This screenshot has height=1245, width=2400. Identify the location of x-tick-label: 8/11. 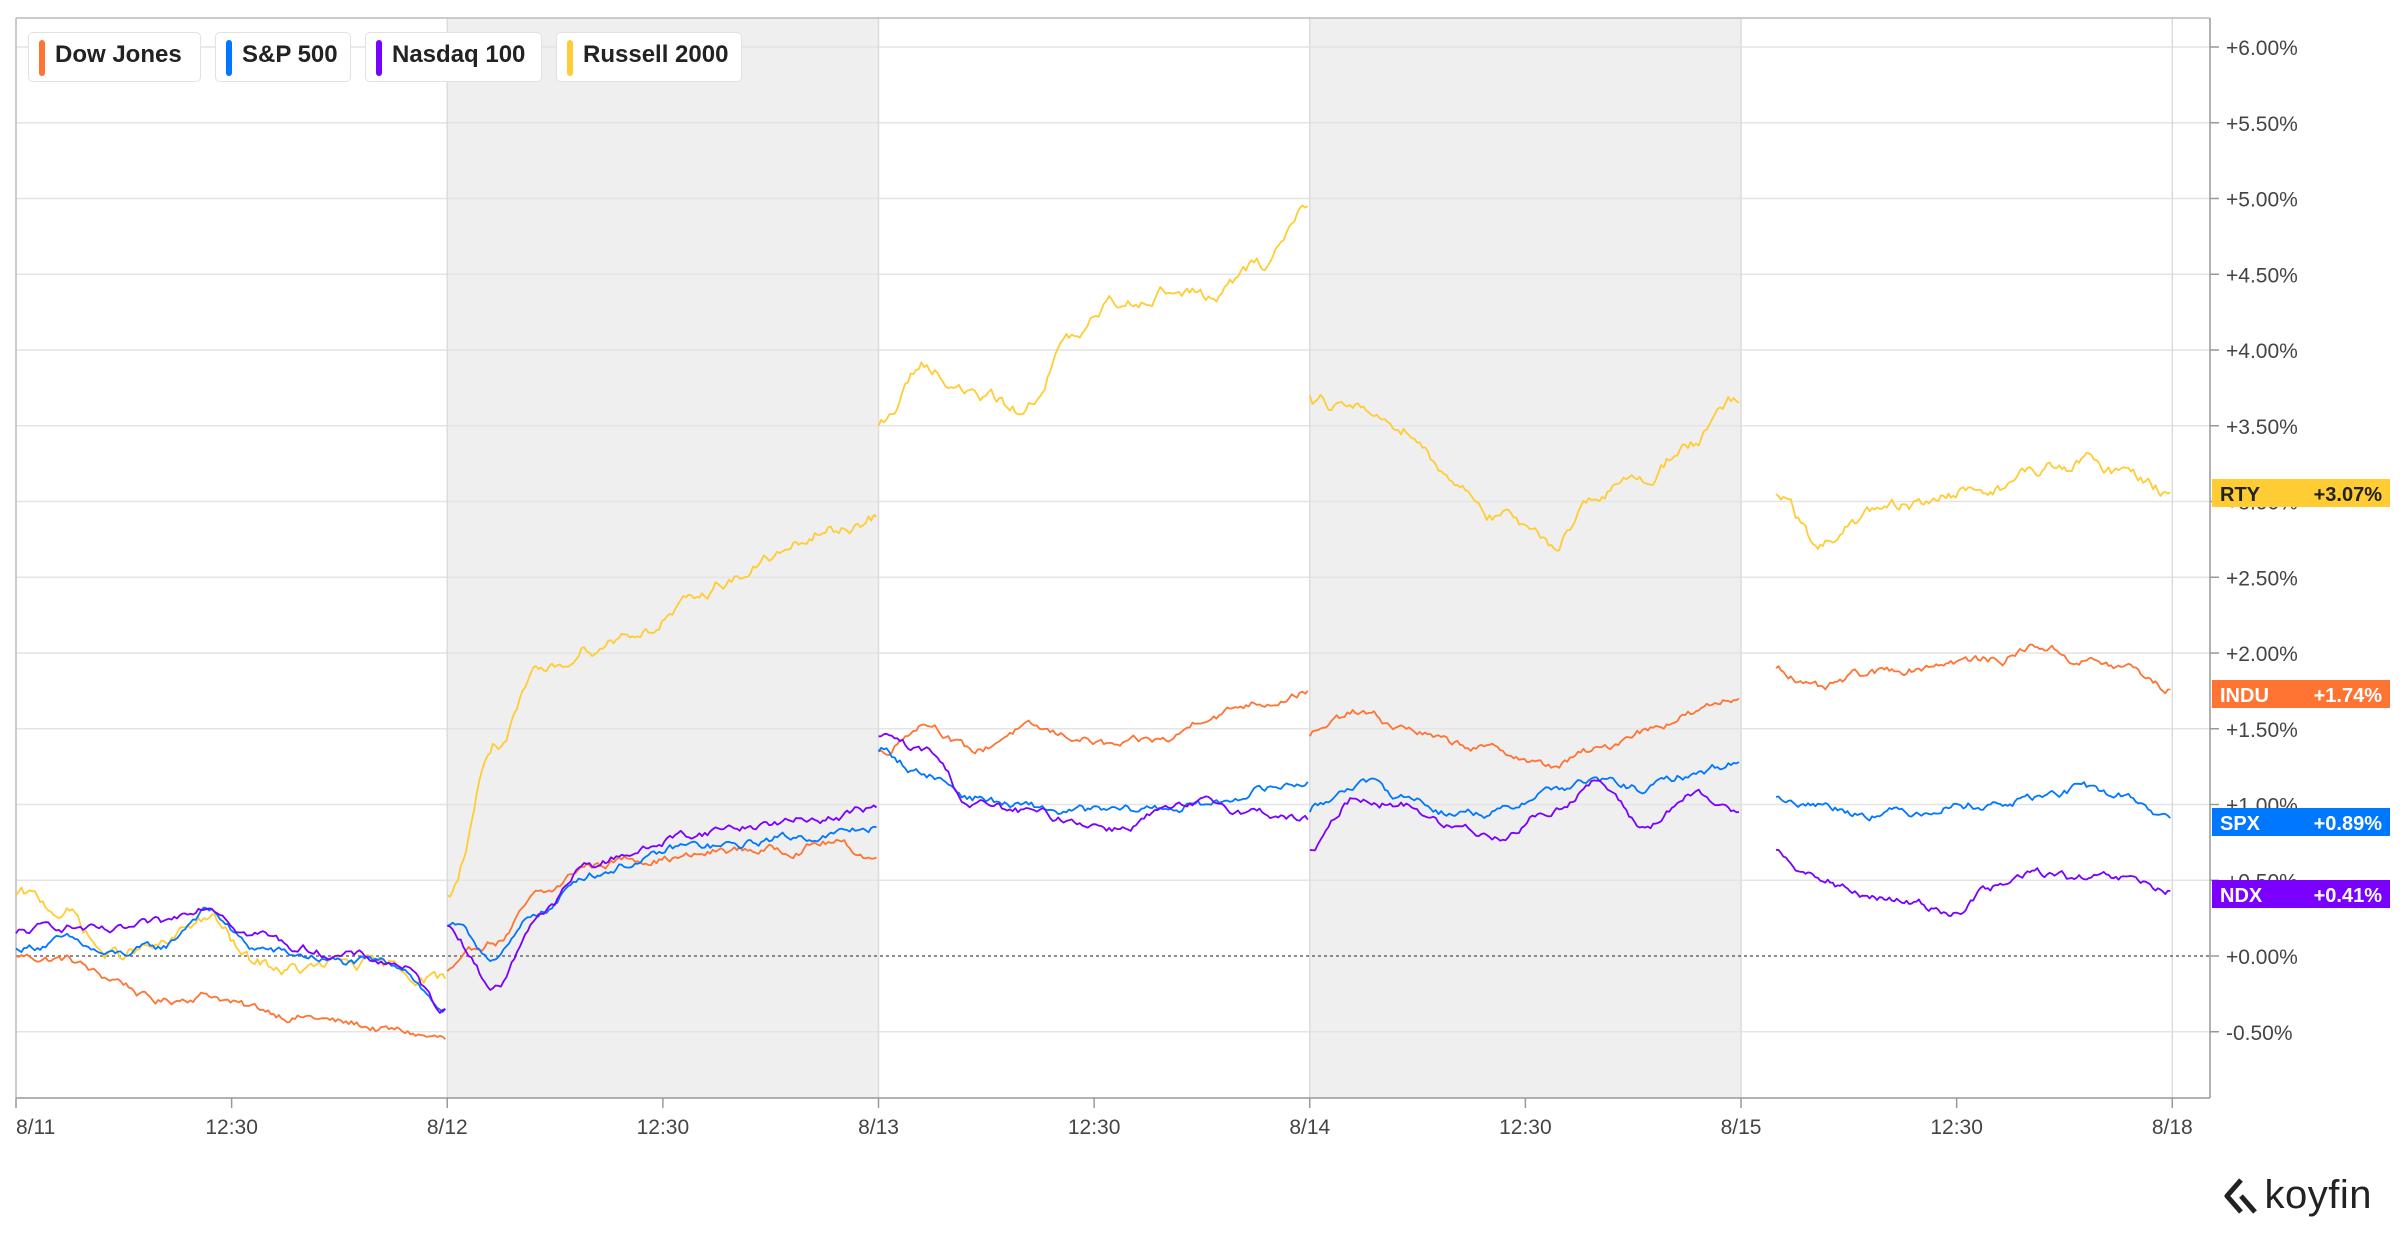
(35, 1127).